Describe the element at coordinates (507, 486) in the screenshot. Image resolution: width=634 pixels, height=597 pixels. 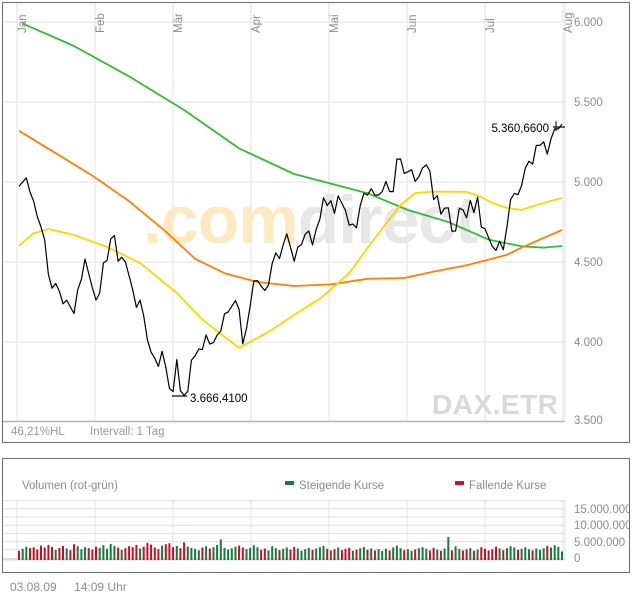
I see `legend-down-label: Fallende Kurse` at that location.